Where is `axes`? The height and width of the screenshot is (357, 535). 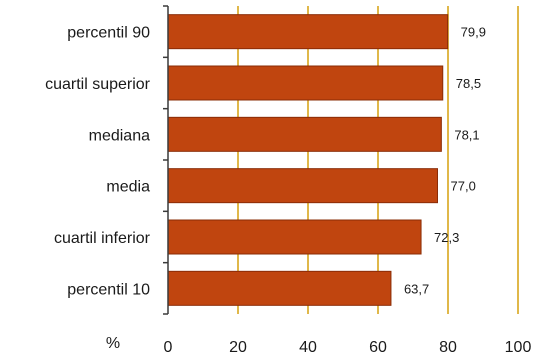
axes is located at coordinates (166, 160).